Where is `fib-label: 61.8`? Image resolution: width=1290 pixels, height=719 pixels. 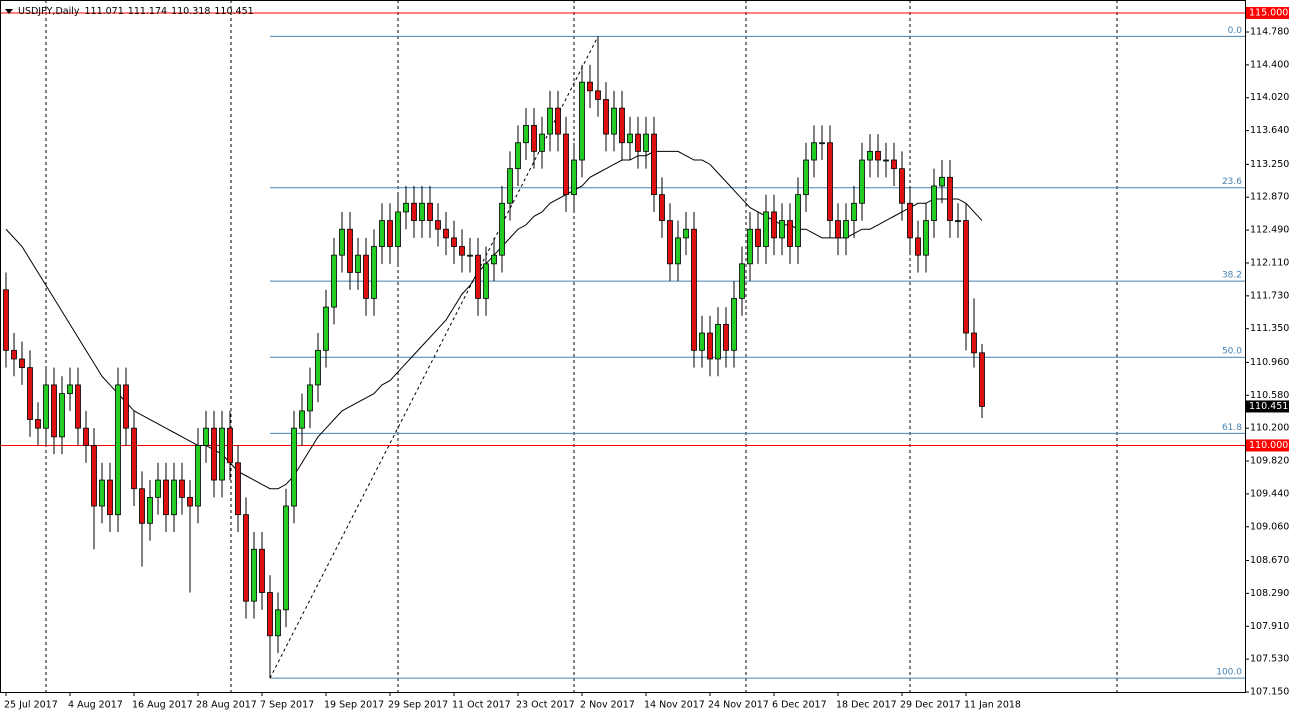
fib-label: 61.8 is located at coordinates (1232, 428).